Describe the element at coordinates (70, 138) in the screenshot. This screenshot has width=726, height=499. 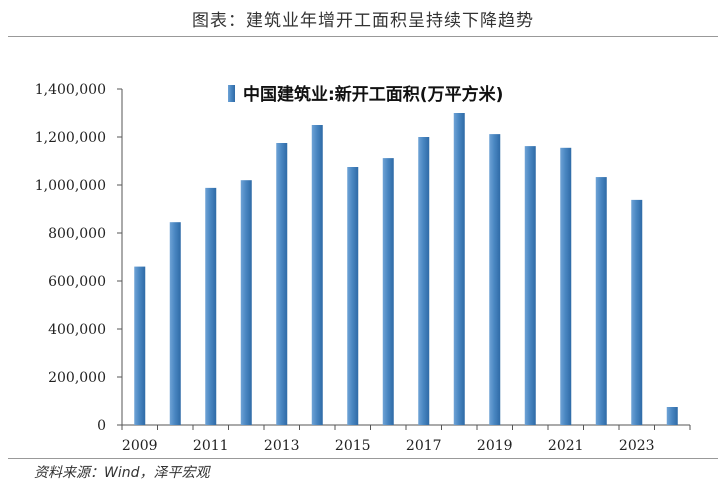
I see `y-tick-label: 1,200,000` at that location.